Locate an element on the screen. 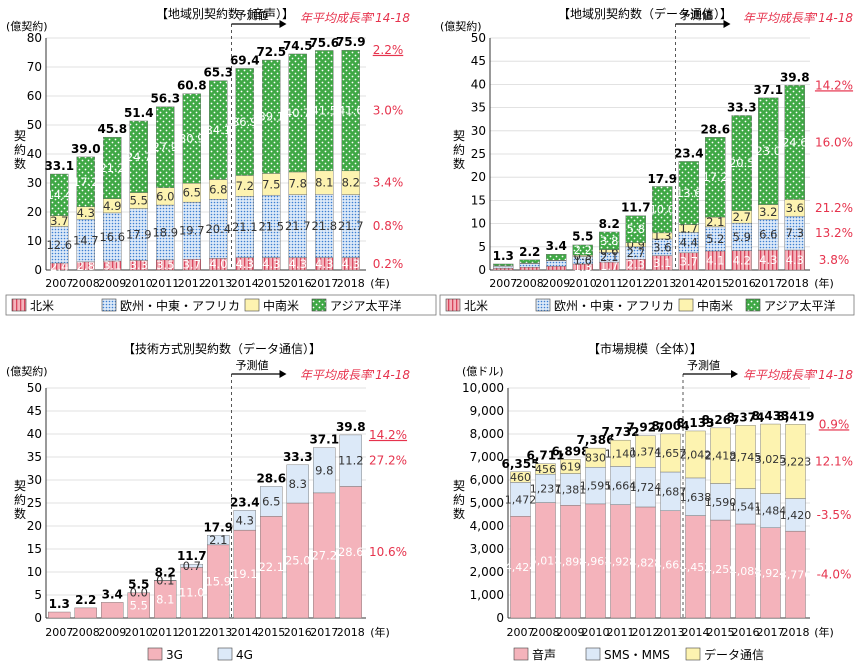  segment-value-label: 3.8 is located at coordinates (609, 241).